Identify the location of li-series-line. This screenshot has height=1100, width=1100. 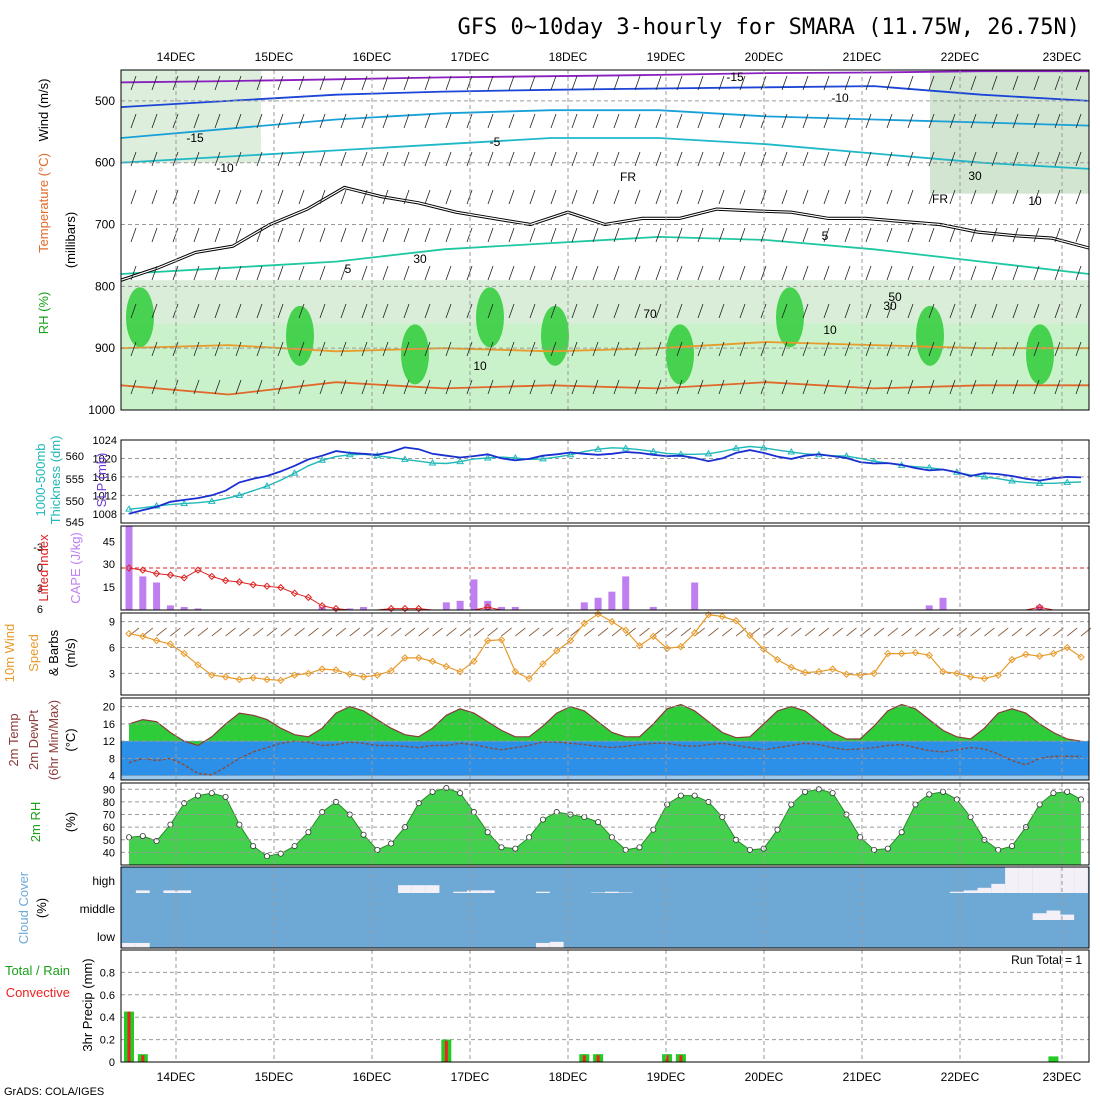
(604, 589).